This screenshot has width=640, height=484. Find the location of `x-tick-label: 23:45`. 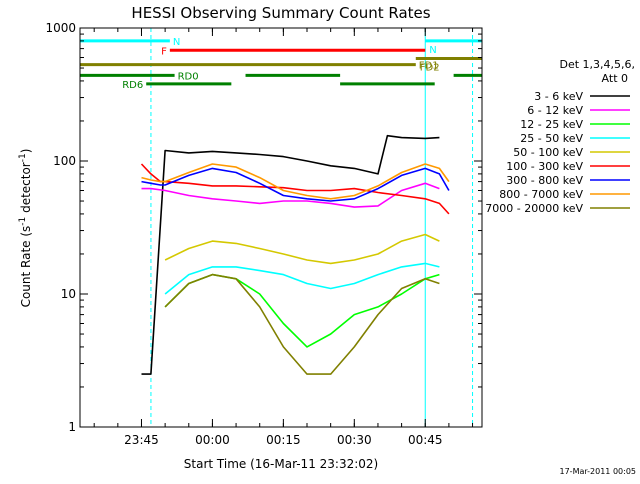

x-tick-label: 23:45 is located at coordinates (141, 440).